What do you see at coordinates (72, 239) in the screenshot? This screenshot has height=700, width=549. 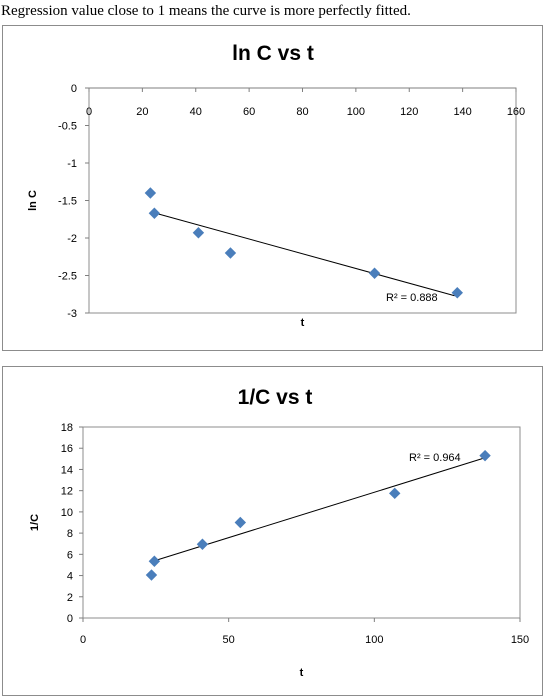 I see `y-tick-label: -2` at bounding box center [72, 239].